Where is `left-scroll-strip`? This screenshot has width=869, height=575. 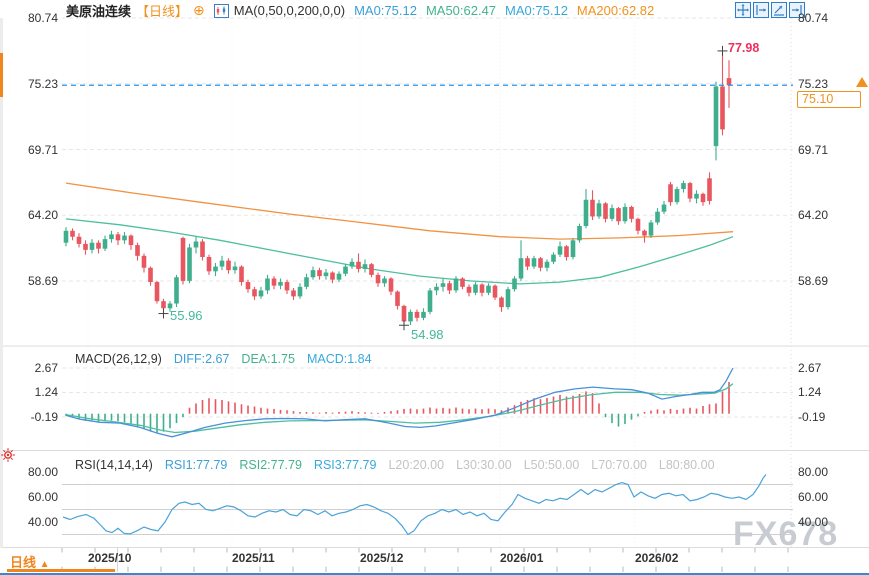
left-scroll-strip is located at coordinates (1, 283).